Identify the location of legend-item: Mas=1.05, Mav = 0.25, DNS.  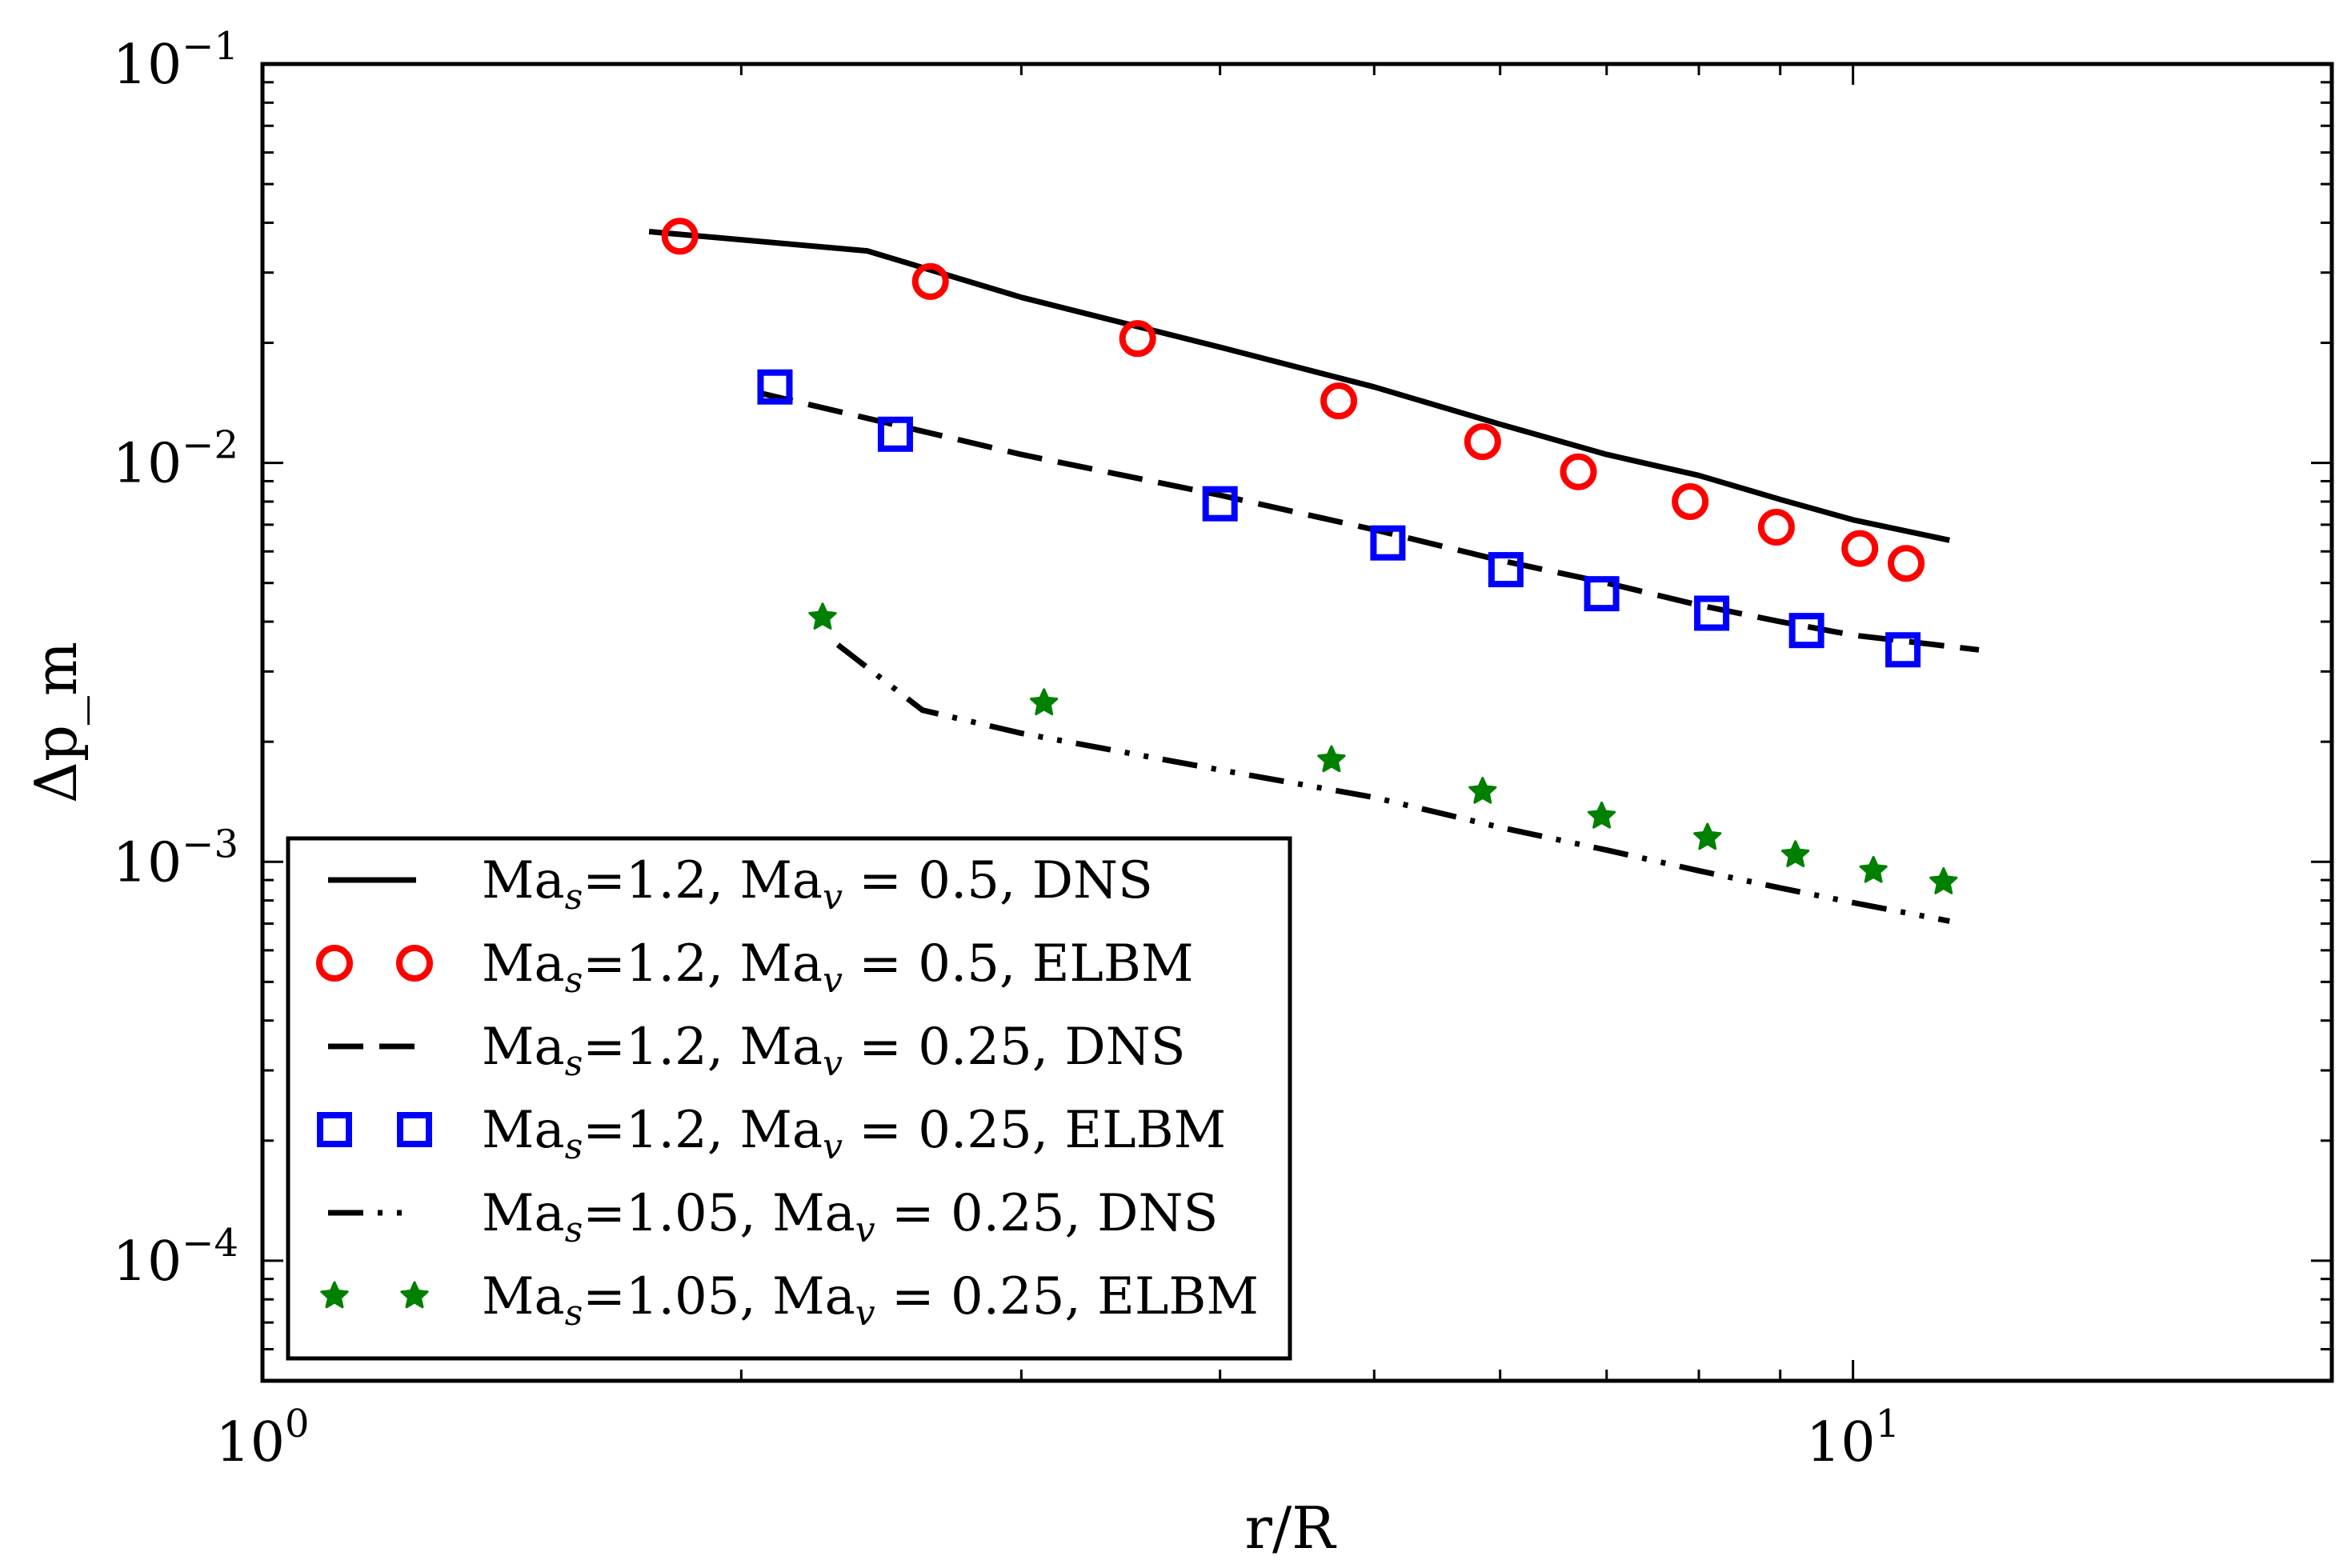
(773, 1217).